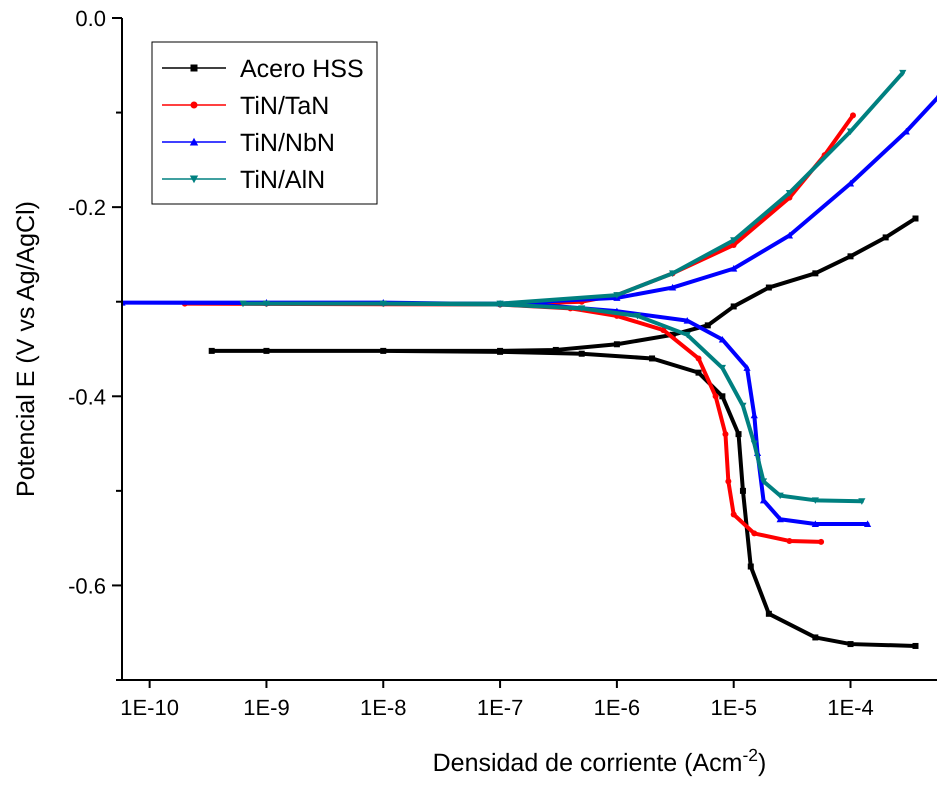 The image size is (937, 791). Describe the element at coordinates (383, 707) in the screenshot. I see `x-tick-label: 1E-8` at that location.